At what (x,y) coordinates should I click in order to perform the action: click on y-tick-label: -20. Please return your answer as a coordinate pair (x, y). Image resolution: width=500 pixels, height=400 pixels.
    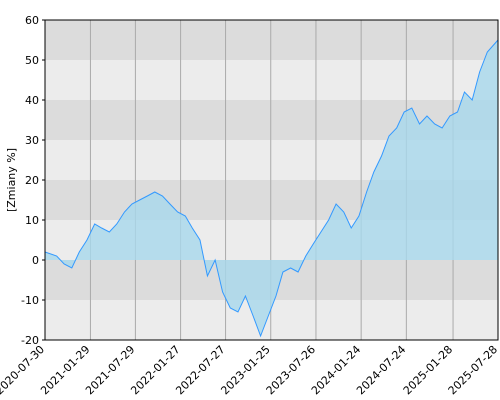
    Looking at the image, I should click on (30, 340).